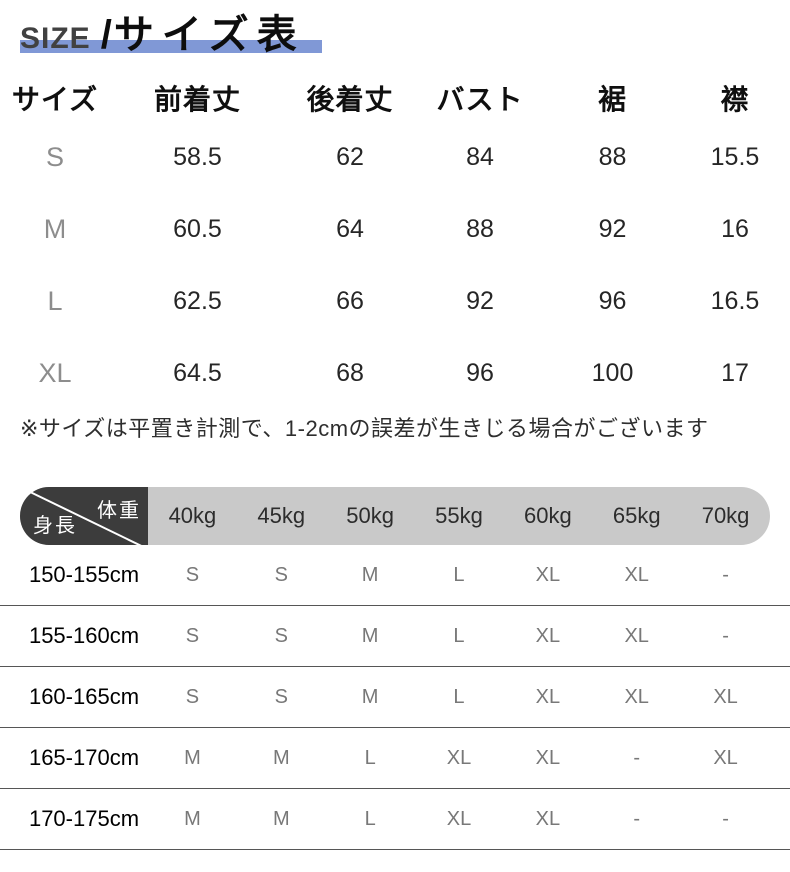 This screenshot has width=790, height=872. I want to click on weight-header-cell: 60kg, so click(547, 515).